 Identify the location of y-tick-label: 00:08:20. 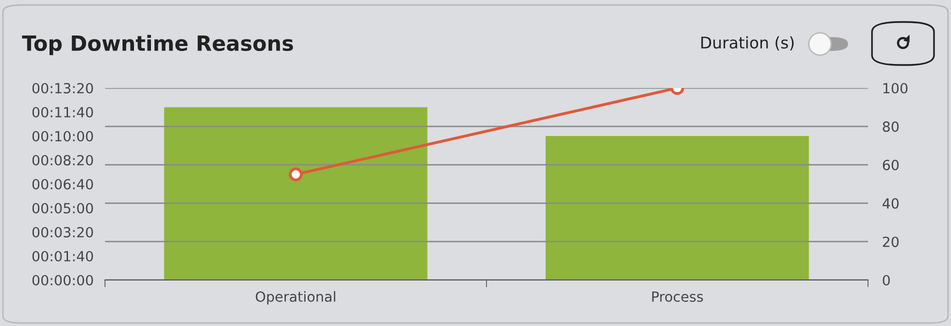
(62, 160).